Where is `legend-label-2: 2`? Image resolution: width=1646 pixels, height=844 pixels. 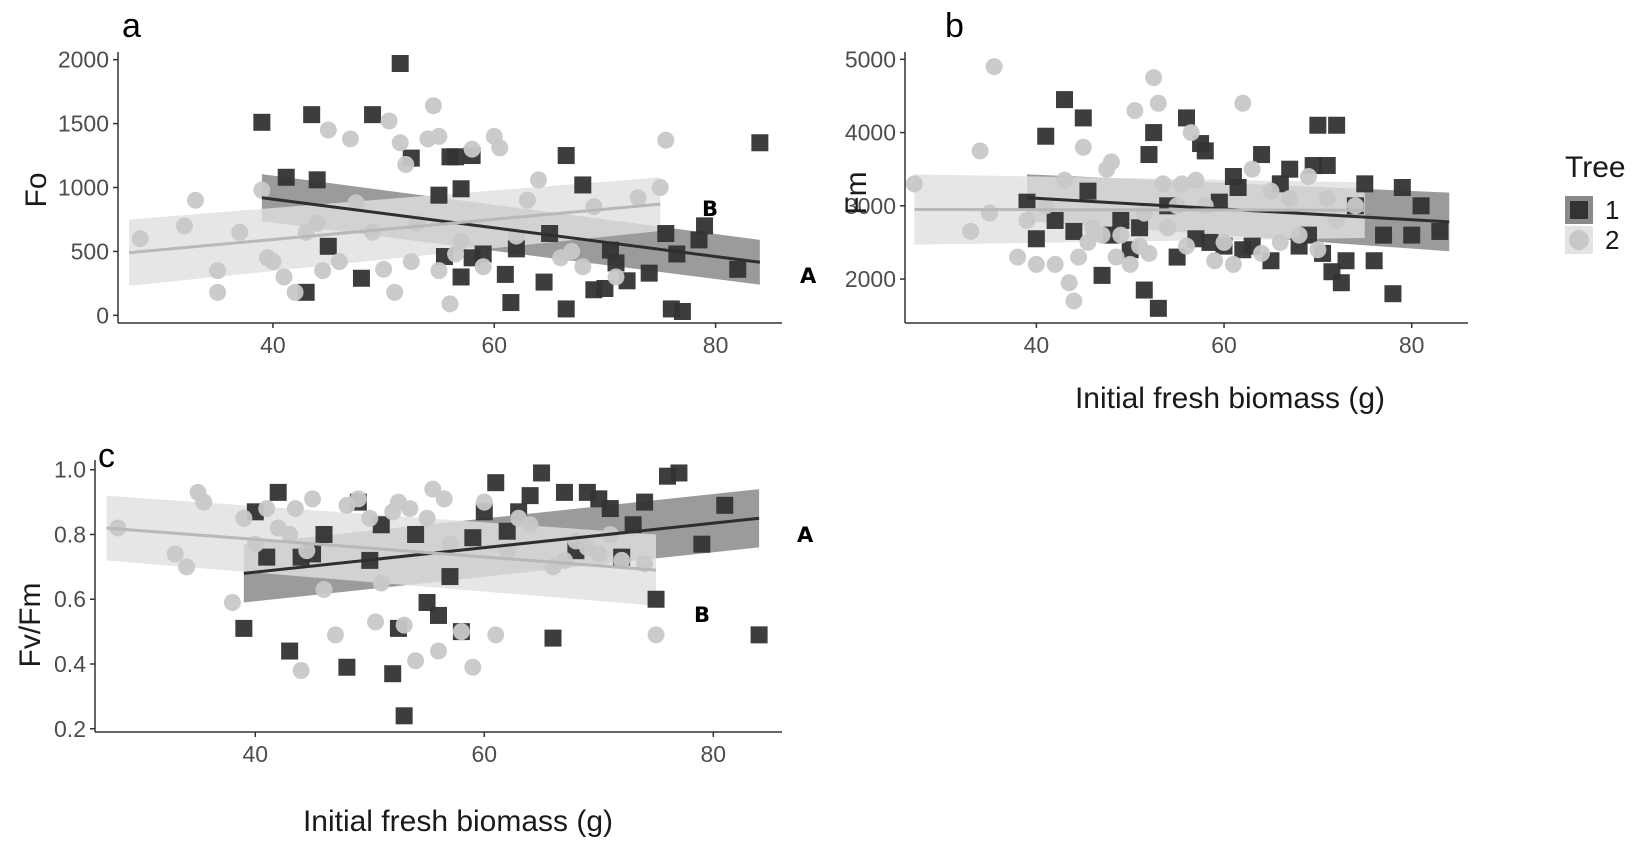 legend-label-2: 2 is located at coordinates (1612, 240).